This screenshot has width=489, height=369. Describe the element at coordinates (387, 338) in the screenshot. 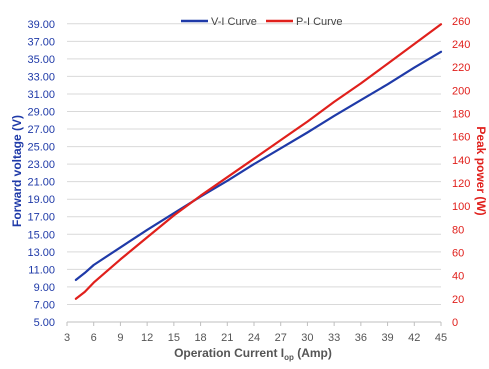

I see `x-tick-label: 39` at that location.